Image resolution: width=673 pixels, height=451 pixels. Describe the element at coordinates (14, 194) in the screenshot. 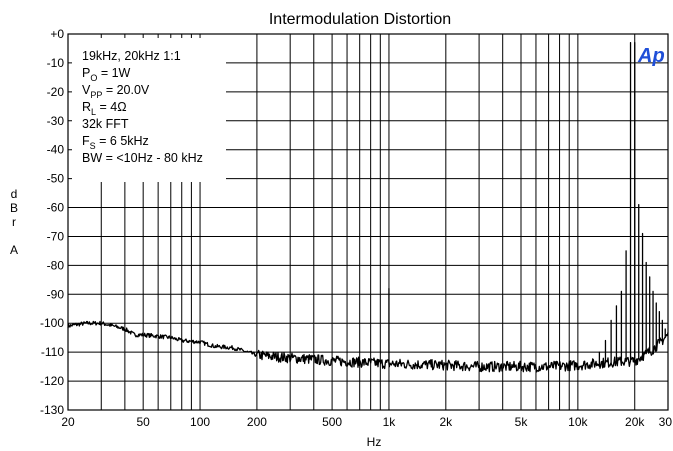

I see `y-axis-label-char: d` at that location.